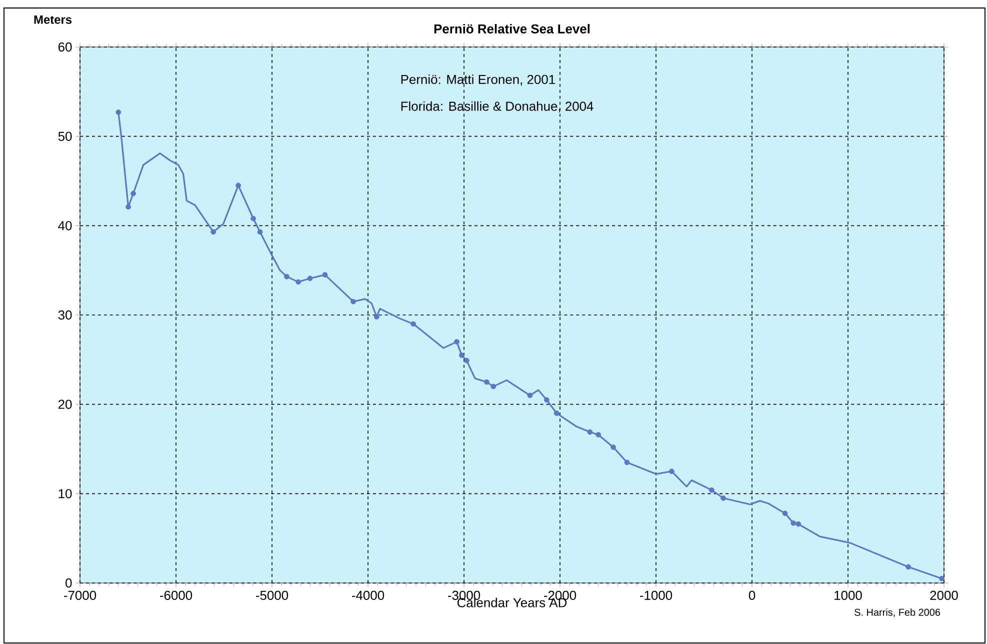 The height and width of the screenshot is (644, 987). Describe the element at coordinates (848, 595) in the screenshot. I see `x-tick-label: 1000` at that location.